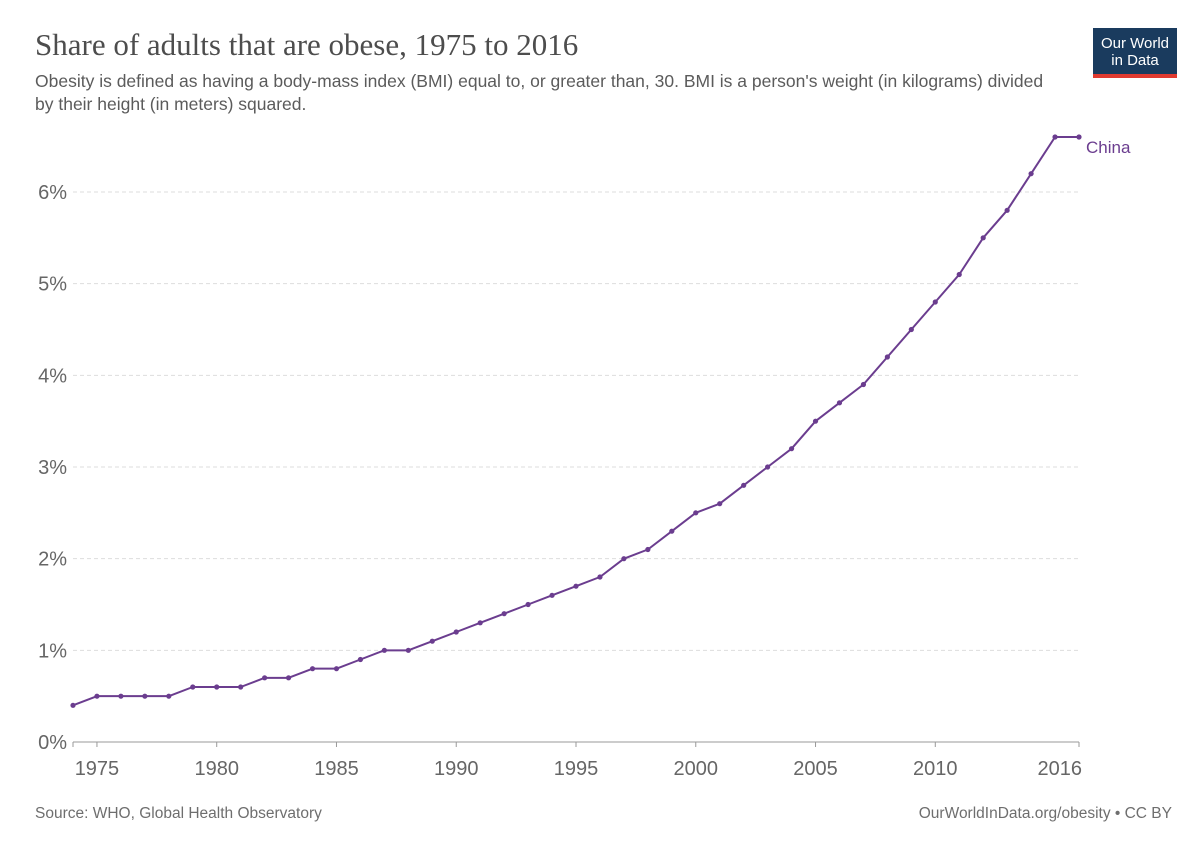  What do you see at coordinates (1135, 43) in the screenshot?
I see `logo-line-1: Our World` at bounding box center [1135, 43].